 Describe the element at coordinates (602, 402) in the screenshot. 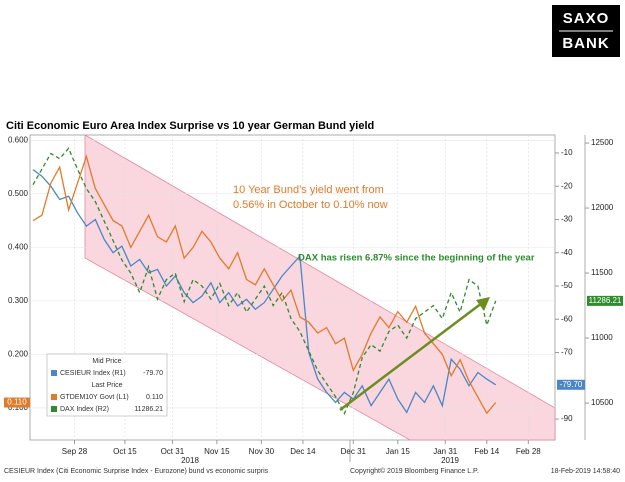

I see `y3-tick-label: 10500` at that location.